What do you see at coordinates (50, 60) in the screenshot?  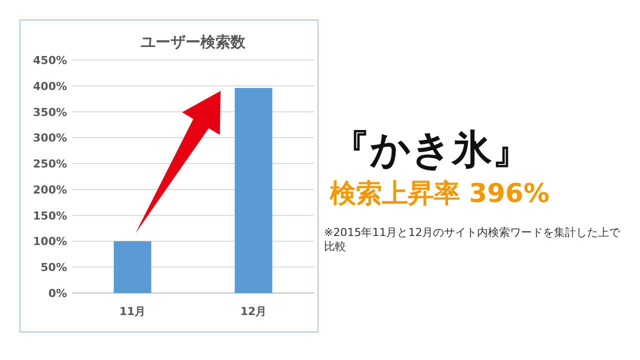 I see `y-tick-label: 450%` at bounding box center [50, 60].